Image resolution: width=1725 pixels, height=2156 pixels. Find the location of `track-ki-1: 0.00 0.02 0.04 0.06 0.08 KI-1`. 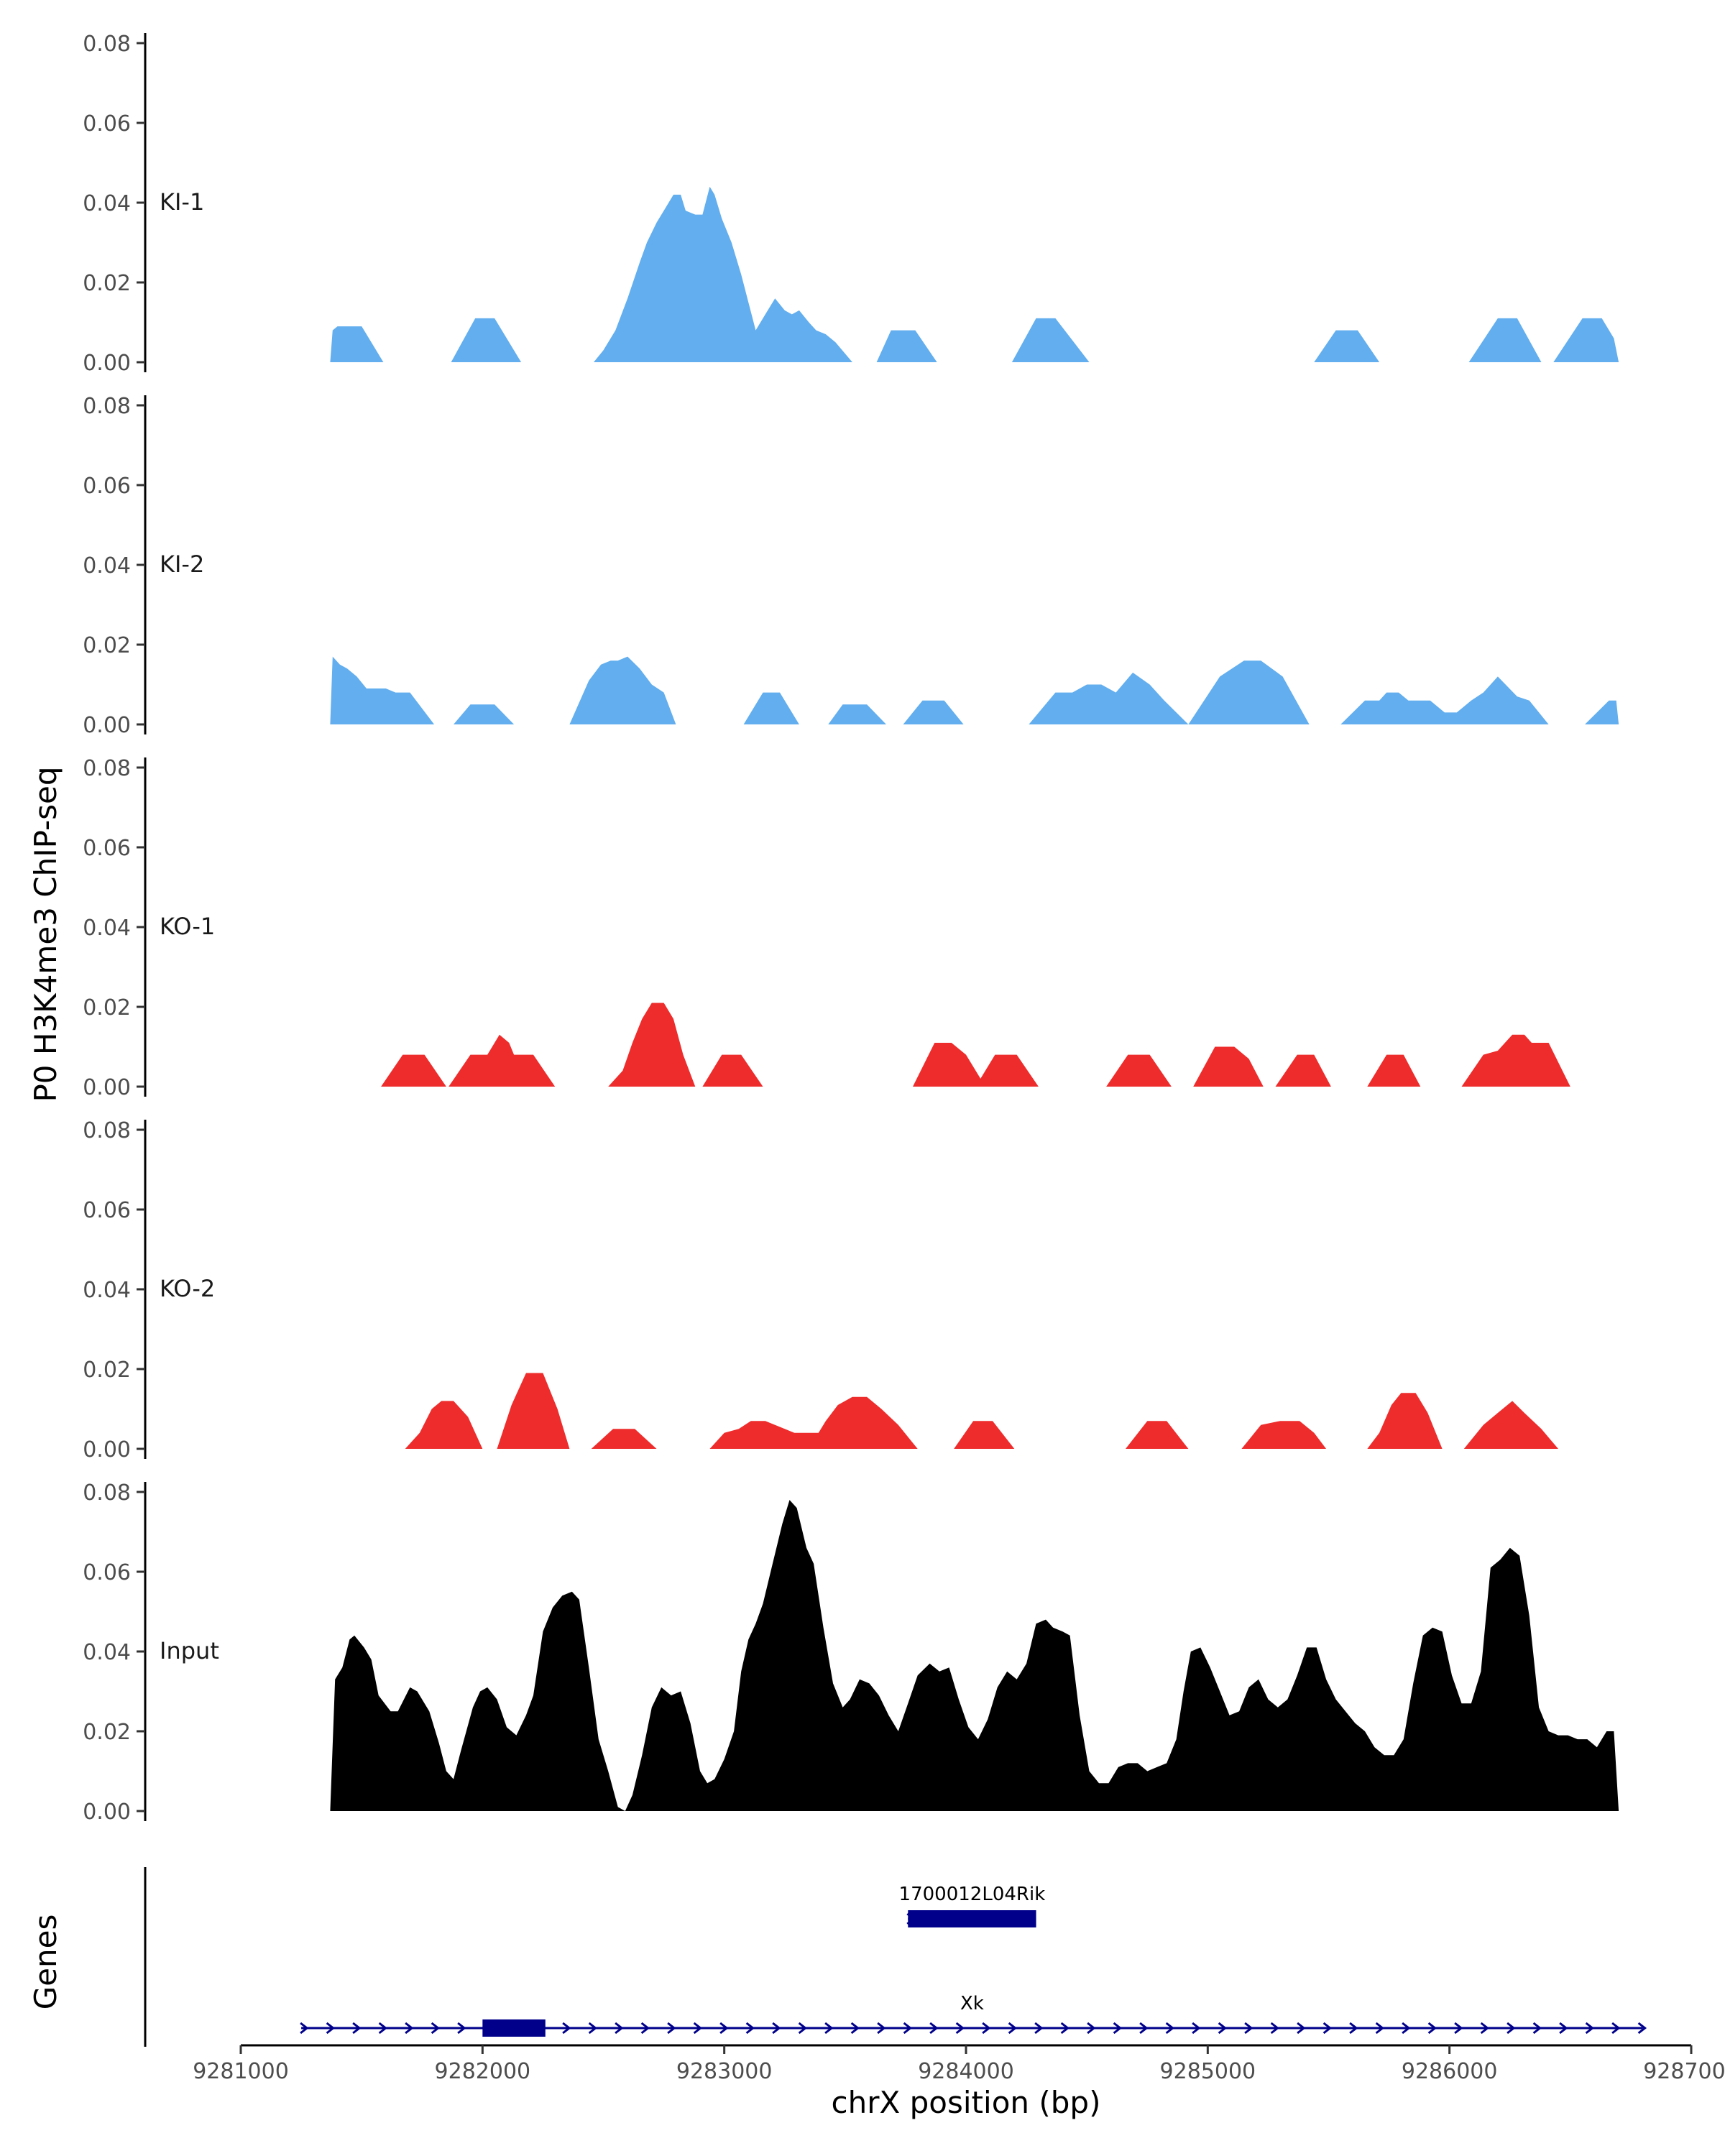

track-ki-1: 0.00 0.02 0.04 0.06 0.08 KI-1 is located at coordinates (851, 204).